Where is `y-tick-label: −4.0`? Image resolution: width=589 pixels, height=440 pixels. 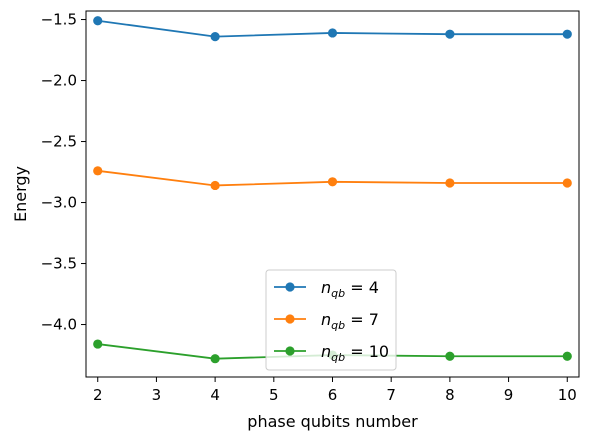 y-tick-label: −4.0 is located at coordinates (59, 325).